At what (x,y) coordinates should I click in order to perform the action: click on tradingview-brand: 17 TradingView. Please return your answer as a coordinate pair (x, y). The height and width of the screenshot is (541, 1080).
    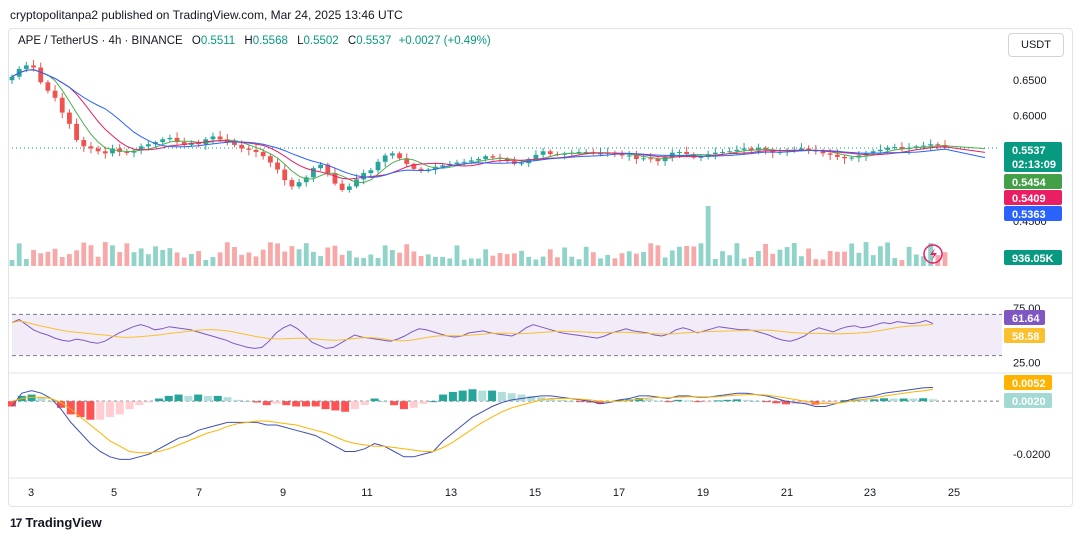
    Looking at the image, I should click on (56, 522).